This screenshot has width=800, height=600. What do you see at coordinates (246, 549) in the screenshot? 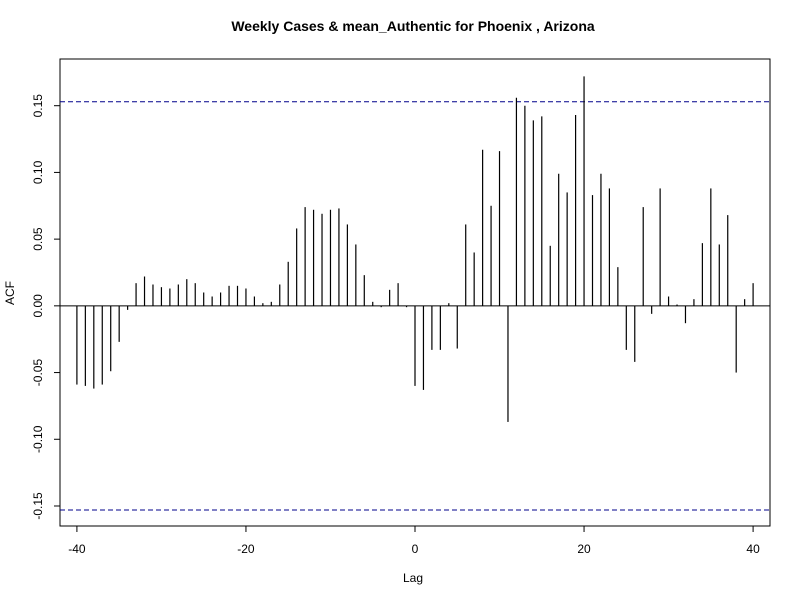
I see `x-tick-label: -20` at bounding box center [246, 549].